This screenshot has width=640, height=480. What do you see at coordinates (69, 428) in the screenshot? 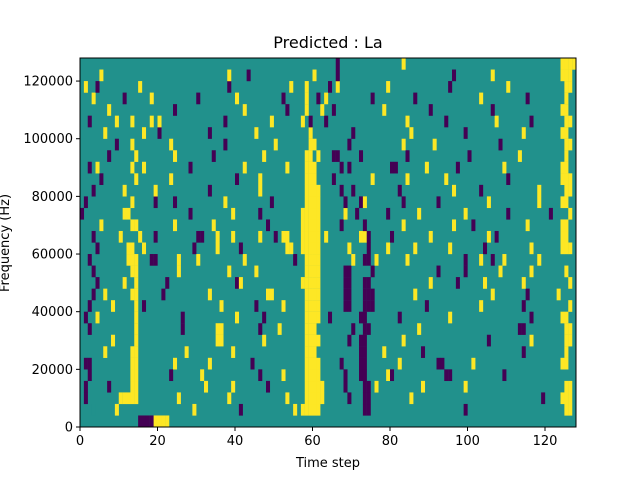
I see `y-tick-label: 0` at bounding box center [69, 428].